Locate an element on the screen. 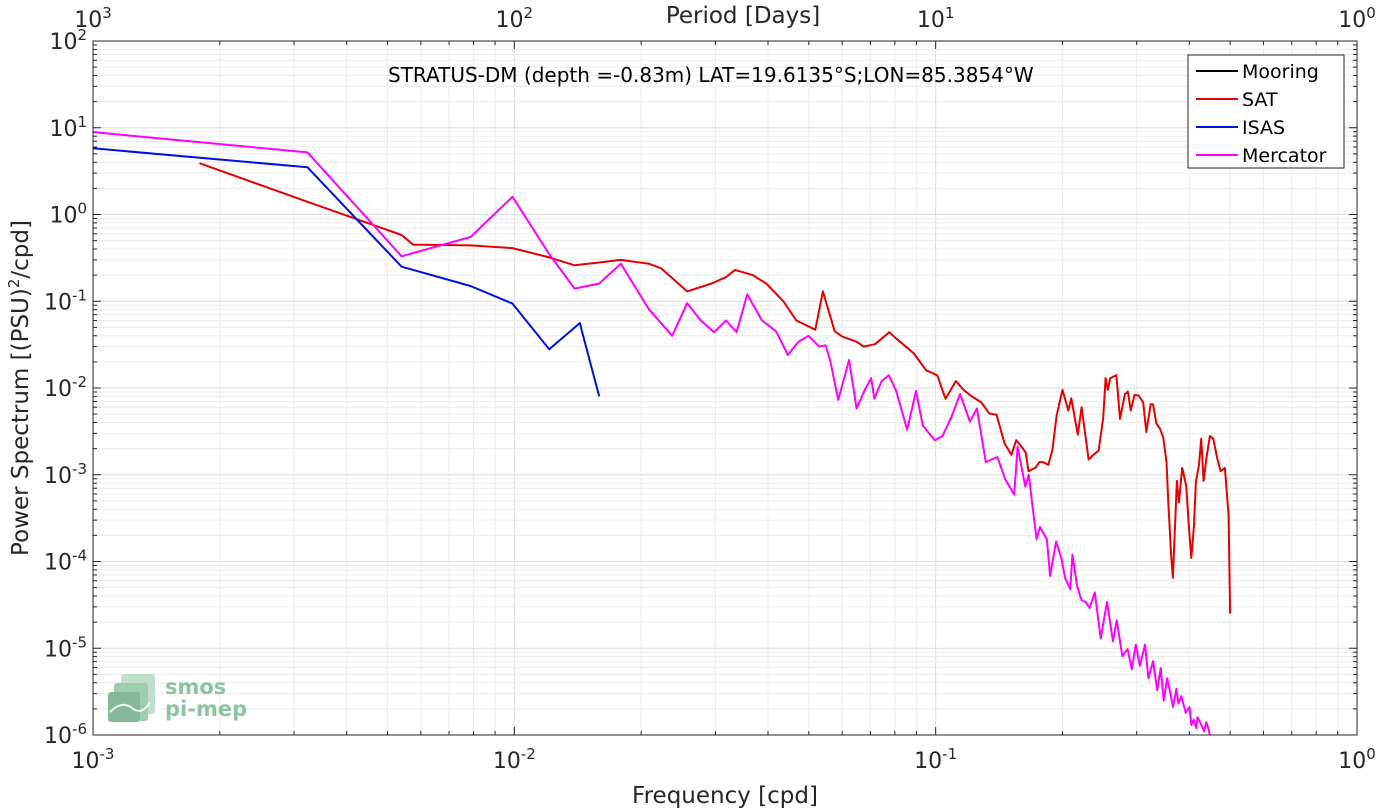  legend-label-mercator: Mercator is located at coordinates (1284, 156).